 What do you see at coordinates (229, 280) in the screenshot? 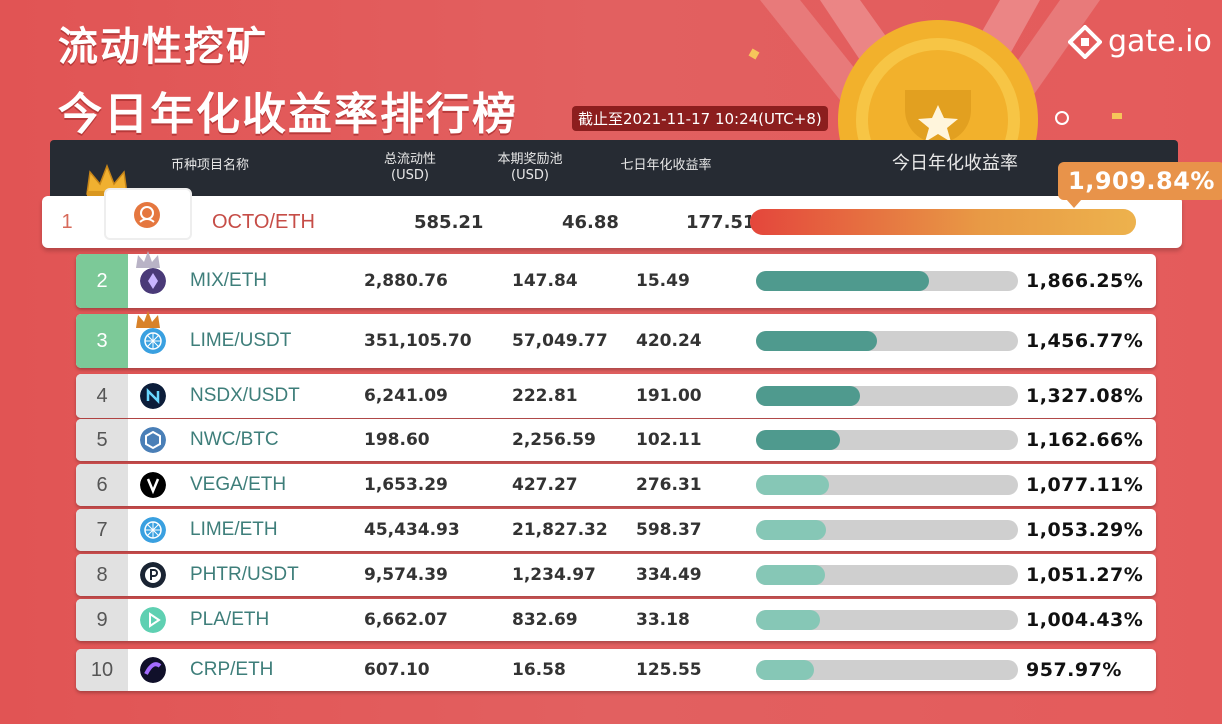
I see `pair-name: MIX/ETH` at bounding box center [229, 280].